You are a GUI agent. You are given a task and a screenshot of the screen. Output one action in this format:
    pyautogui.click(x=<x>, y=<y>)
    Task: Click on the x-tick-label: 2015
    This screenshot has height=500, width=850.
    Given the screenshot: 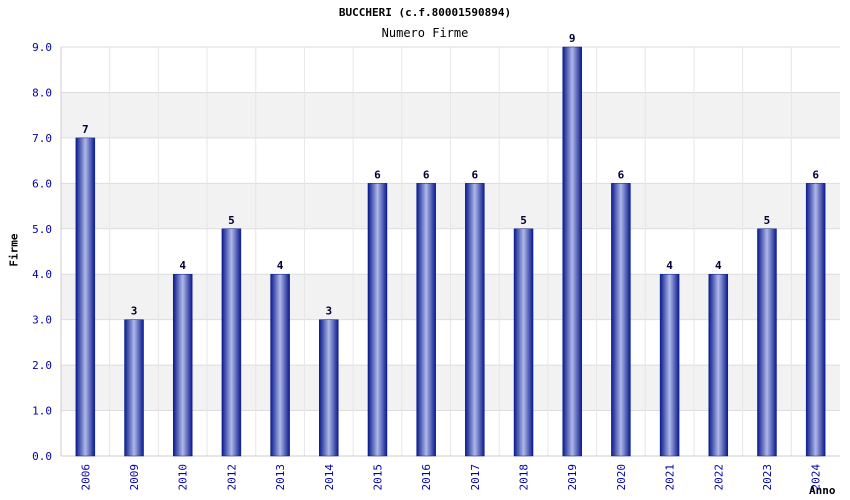 What is the action you would take?
    pyautogui.click(x=377, y=477)
    